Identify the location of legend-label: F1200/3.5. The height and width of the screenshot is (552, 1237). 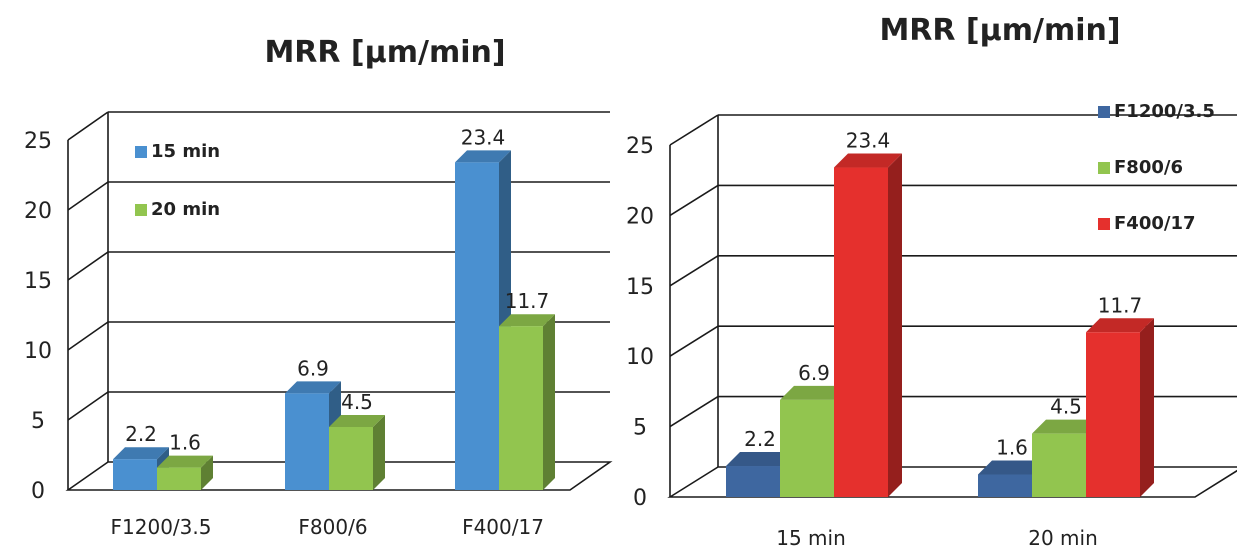
(1164, 111).